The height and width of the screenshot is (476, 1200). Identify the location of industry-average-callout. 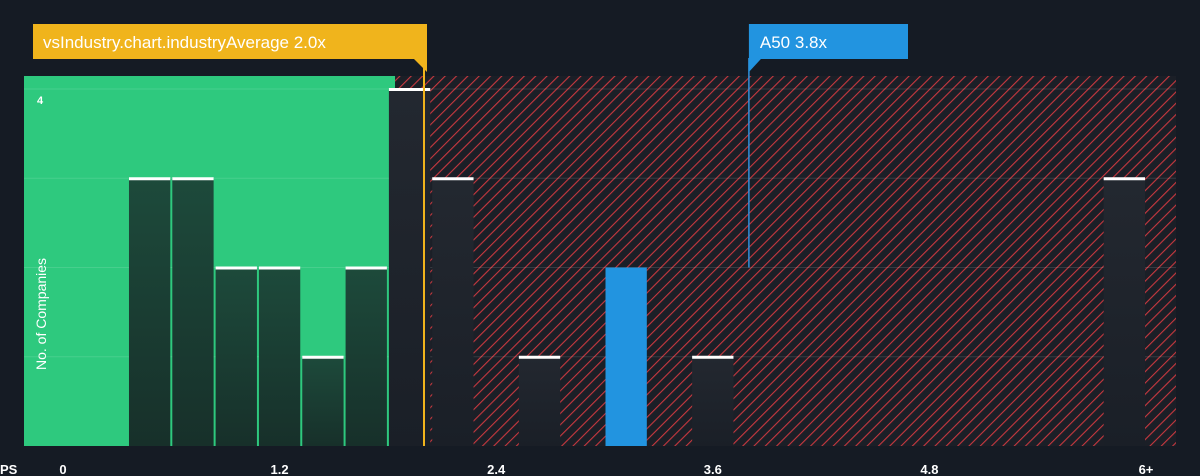
(230, 41).